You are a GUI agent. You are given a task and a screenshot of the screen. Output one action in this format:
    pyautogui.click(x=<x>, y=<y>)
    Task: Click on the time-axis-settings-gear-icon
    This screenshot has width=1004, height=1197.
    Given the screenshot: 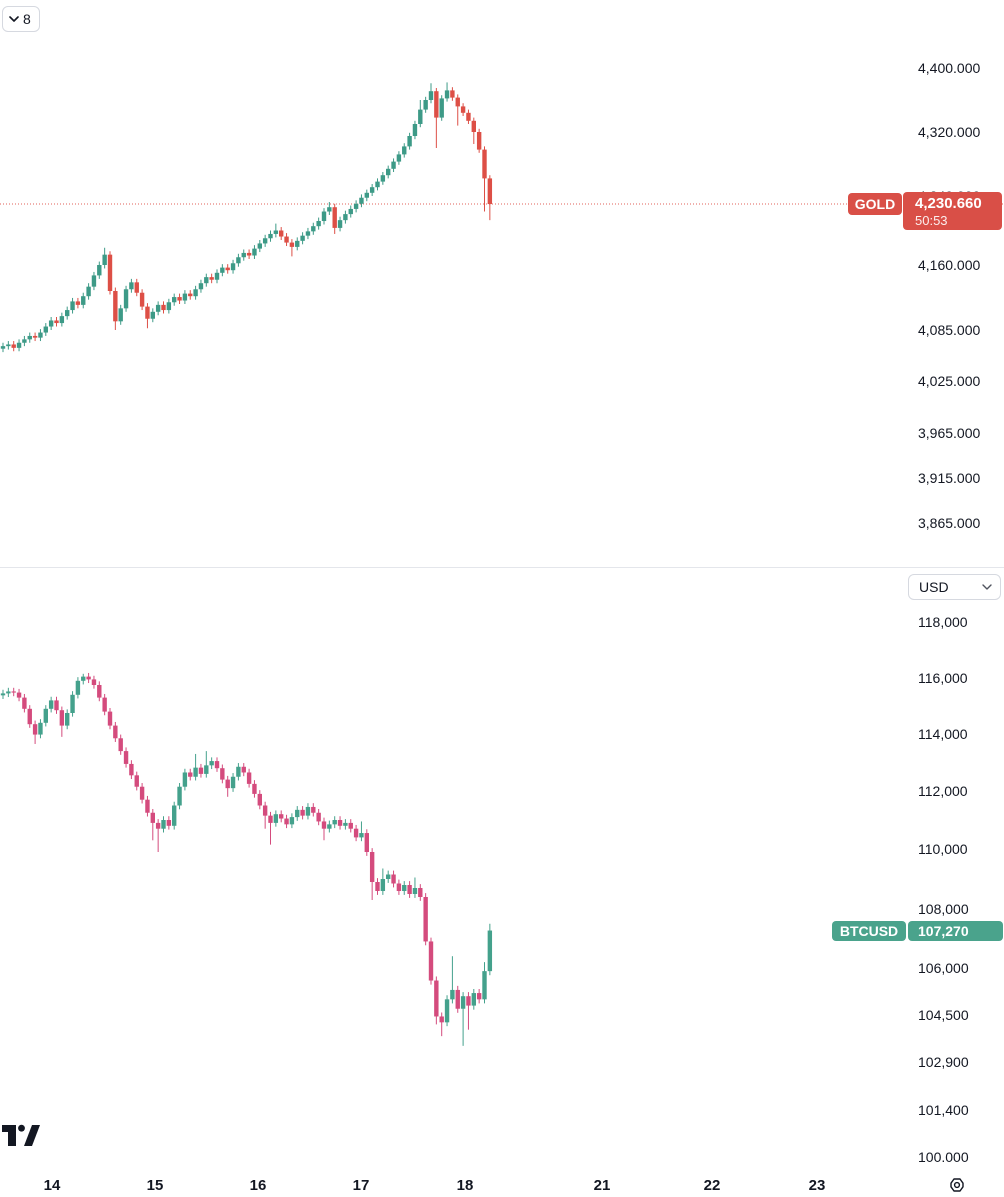 What is the action you would take?
    pyautogui.click(x=957, y=1185)
    